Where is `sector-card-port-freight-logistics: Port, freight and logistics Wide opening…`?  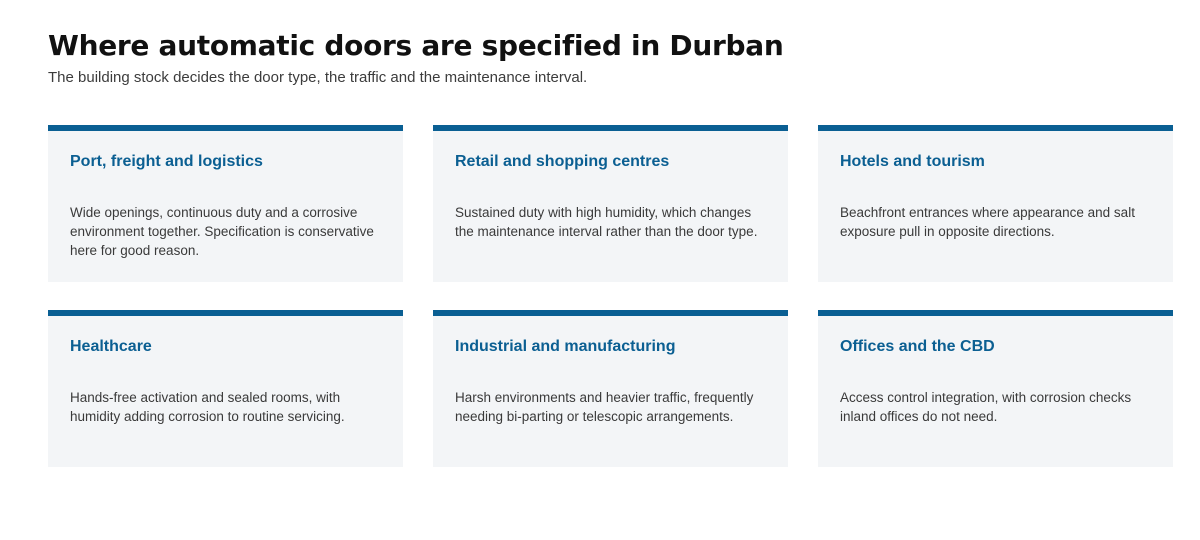
sector-card-port-freight-logistics: Port, freight and logistics Wide opening… is located at coordinates (225, 203).